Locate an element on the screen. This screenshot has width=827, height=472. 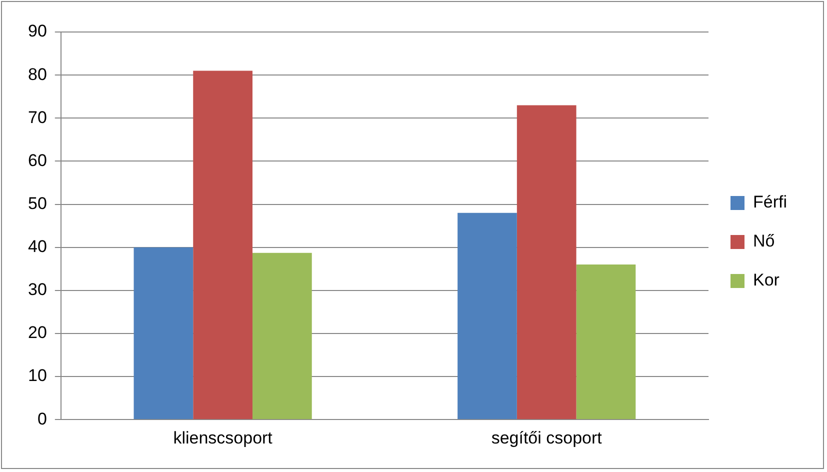
x-tick-label: segítői csoport is located at coordinates (546, 438).